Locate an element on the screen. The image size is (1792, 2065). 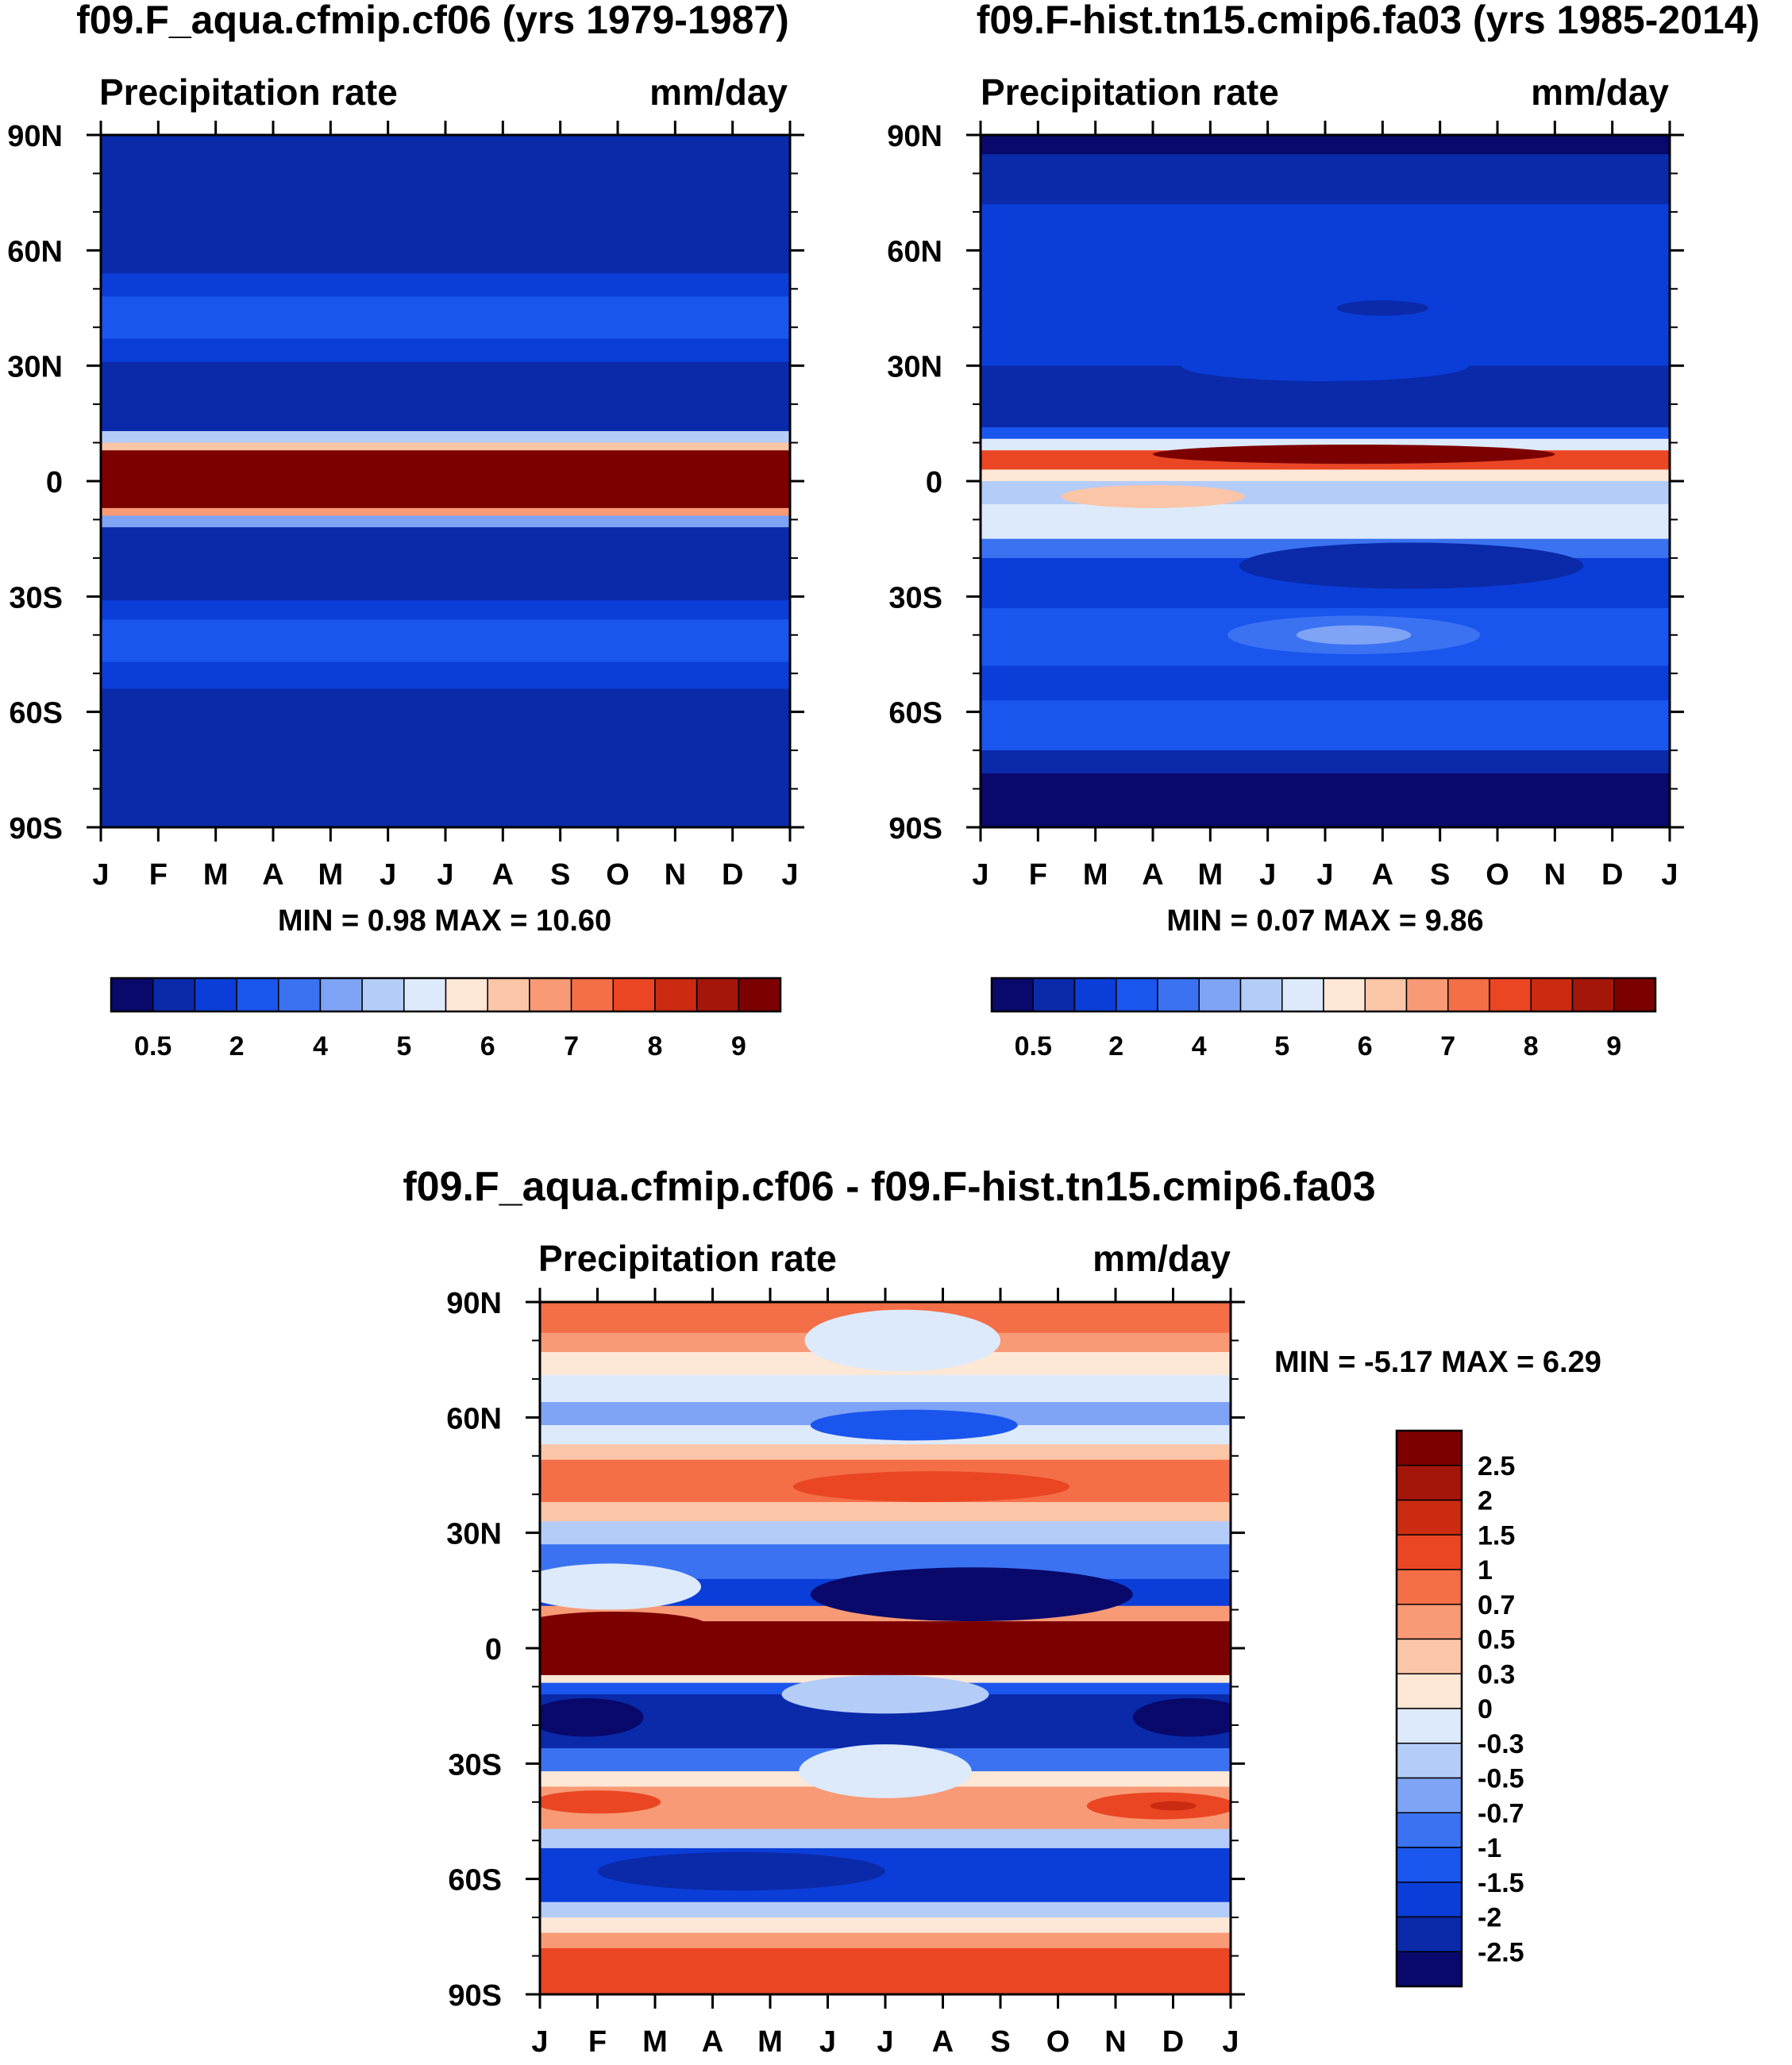
diff-xtick-label: F is located at coordinates (598, 2042).